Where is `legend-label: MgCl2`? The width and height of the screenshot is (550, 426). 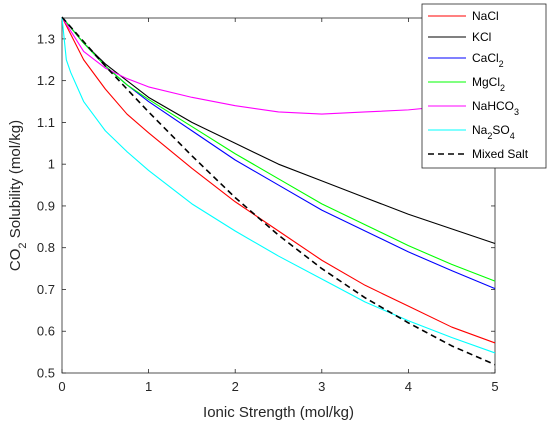
legend-label: MgCl2 is located at coordinates (488, 84).